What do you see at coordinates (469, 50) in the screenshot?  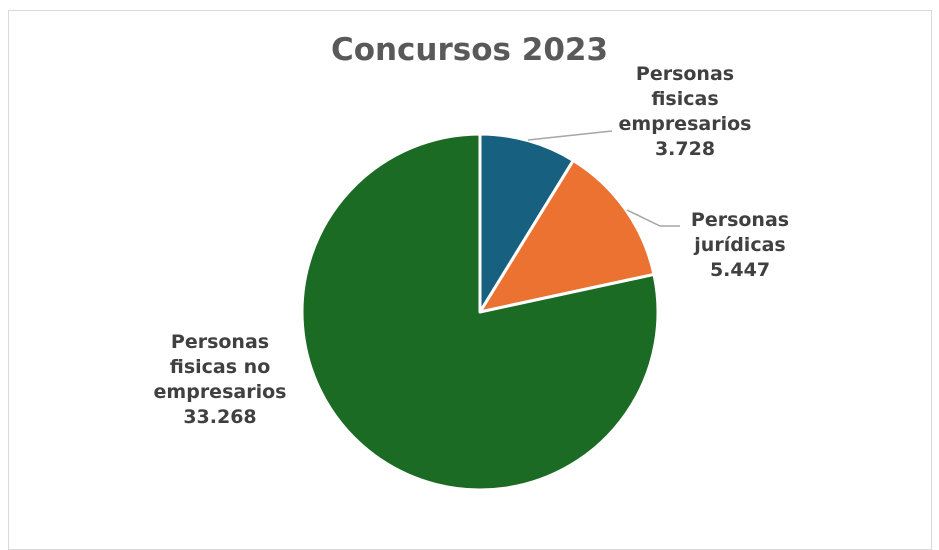 I see `chart-title: Concursos 2023` at bounding box center [469, 50].